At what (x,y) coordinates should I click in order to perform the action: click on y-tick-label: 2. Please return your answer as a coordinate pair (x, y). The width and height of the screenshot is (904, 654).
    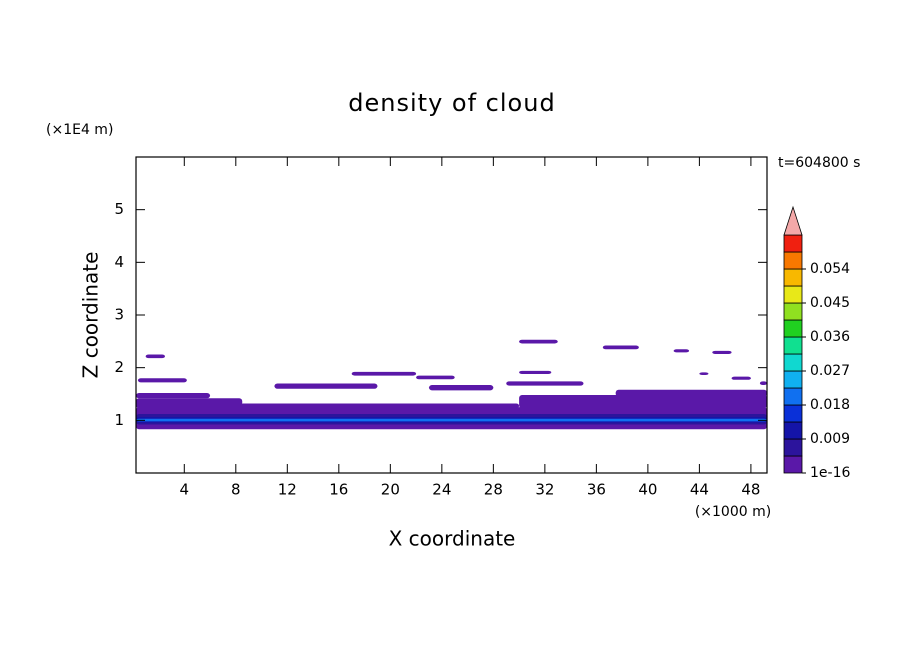
    Looking at the image, I should click on (119, 367).